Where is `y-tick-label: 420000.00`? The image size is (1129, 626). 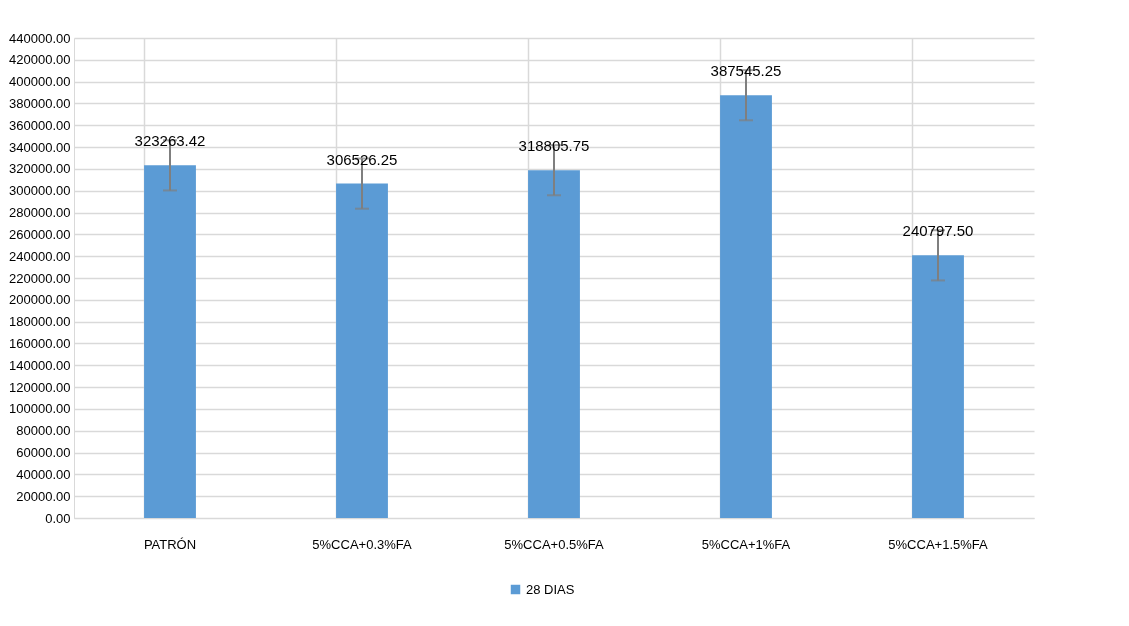
y-tick-label: 420000.00 is located at coordinates (40, 60).